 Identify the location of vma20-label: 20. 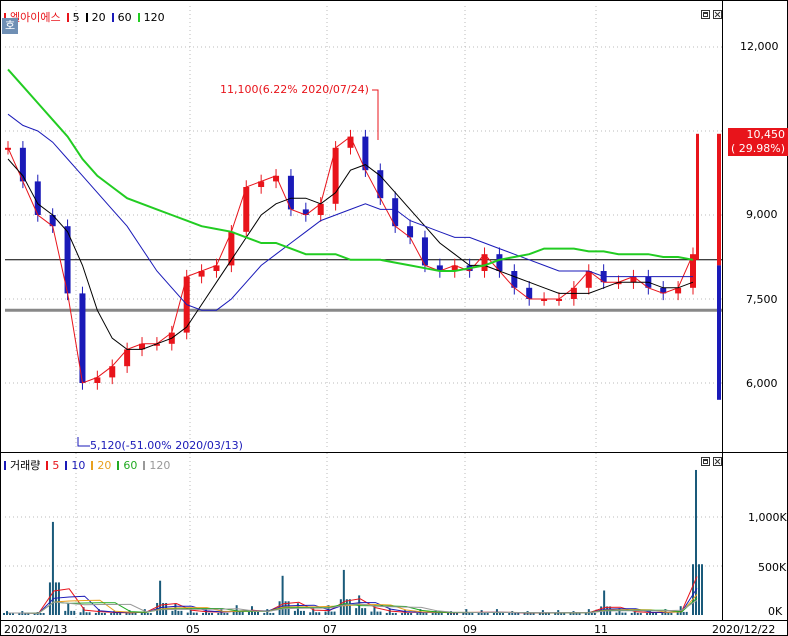
(104, 465).